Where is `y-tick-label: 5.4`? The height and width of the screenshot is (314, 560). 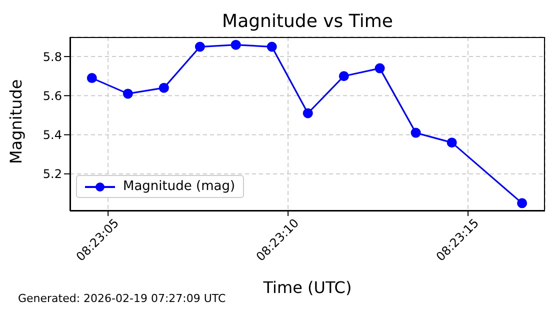 y-tick-label: 5.4 is located at coordinates (52, 135).